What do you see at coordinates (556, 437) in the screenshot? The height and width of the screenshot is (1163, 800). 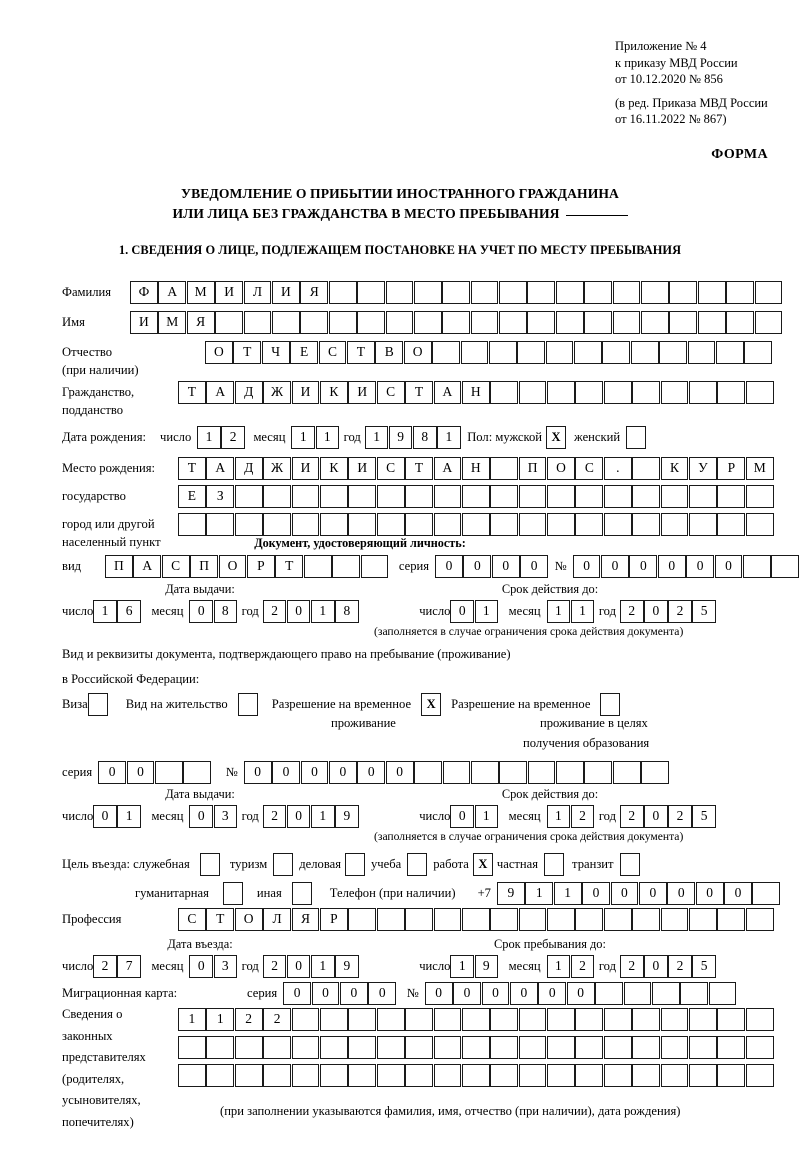 I see `sex-male-checkbox: X` at bounding box center [556, 437].